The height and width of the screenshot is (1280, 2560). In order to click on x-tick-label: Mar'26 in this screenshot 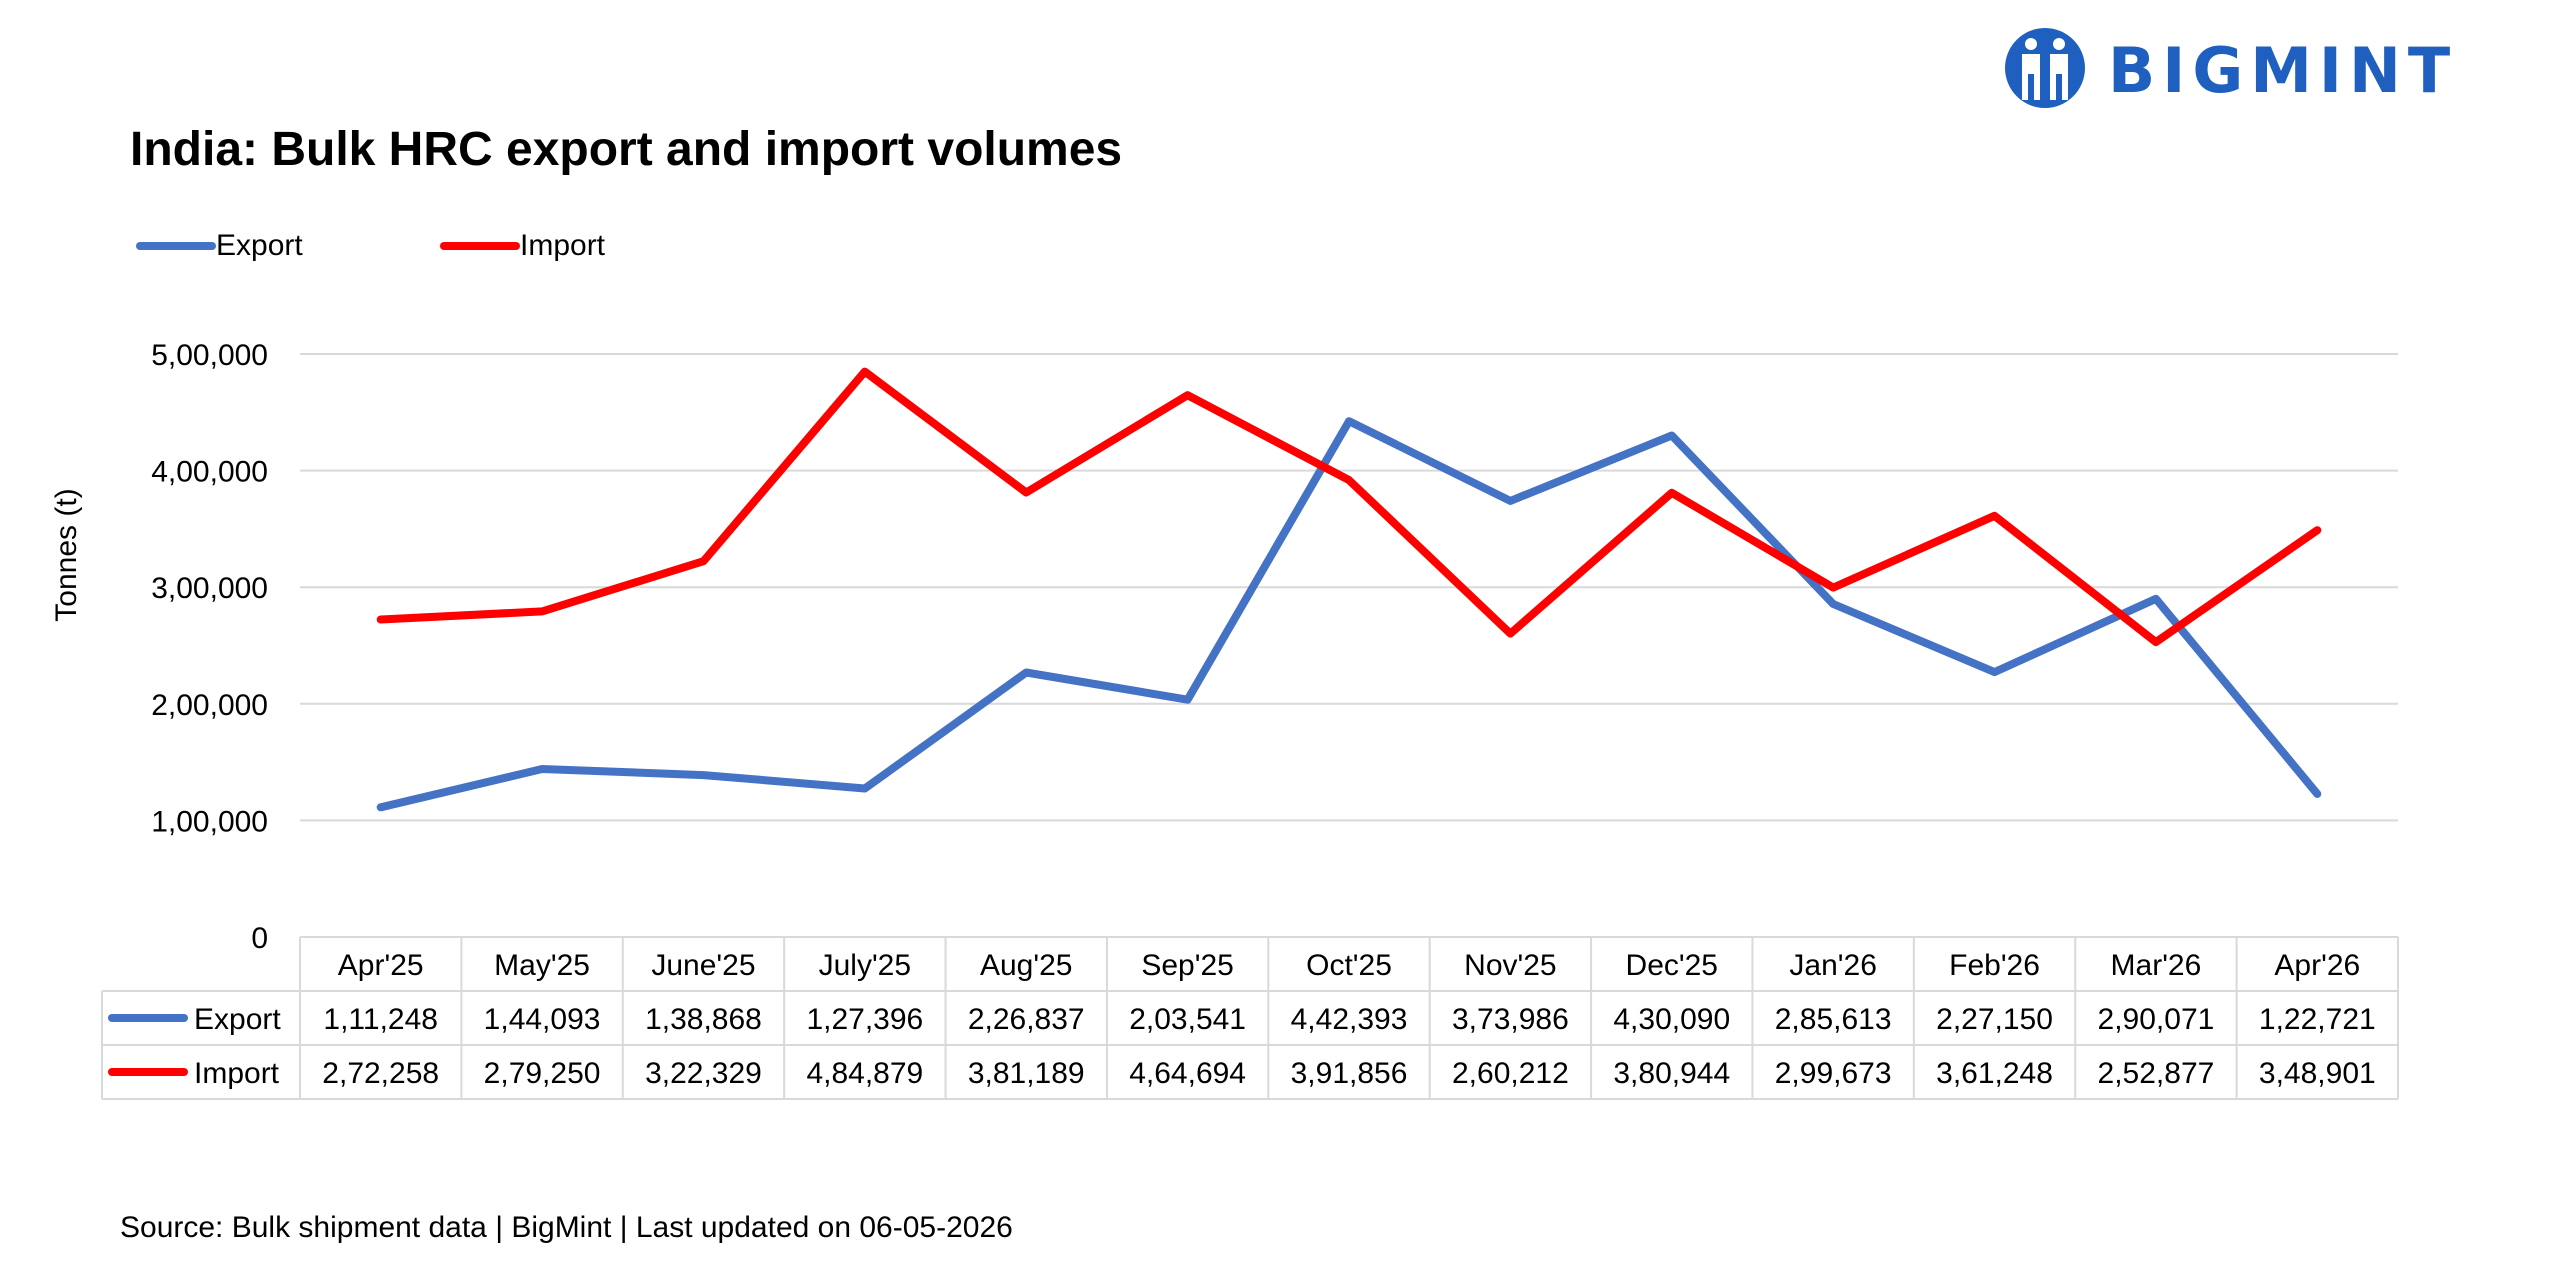, I will do `click(2156, 965)`.